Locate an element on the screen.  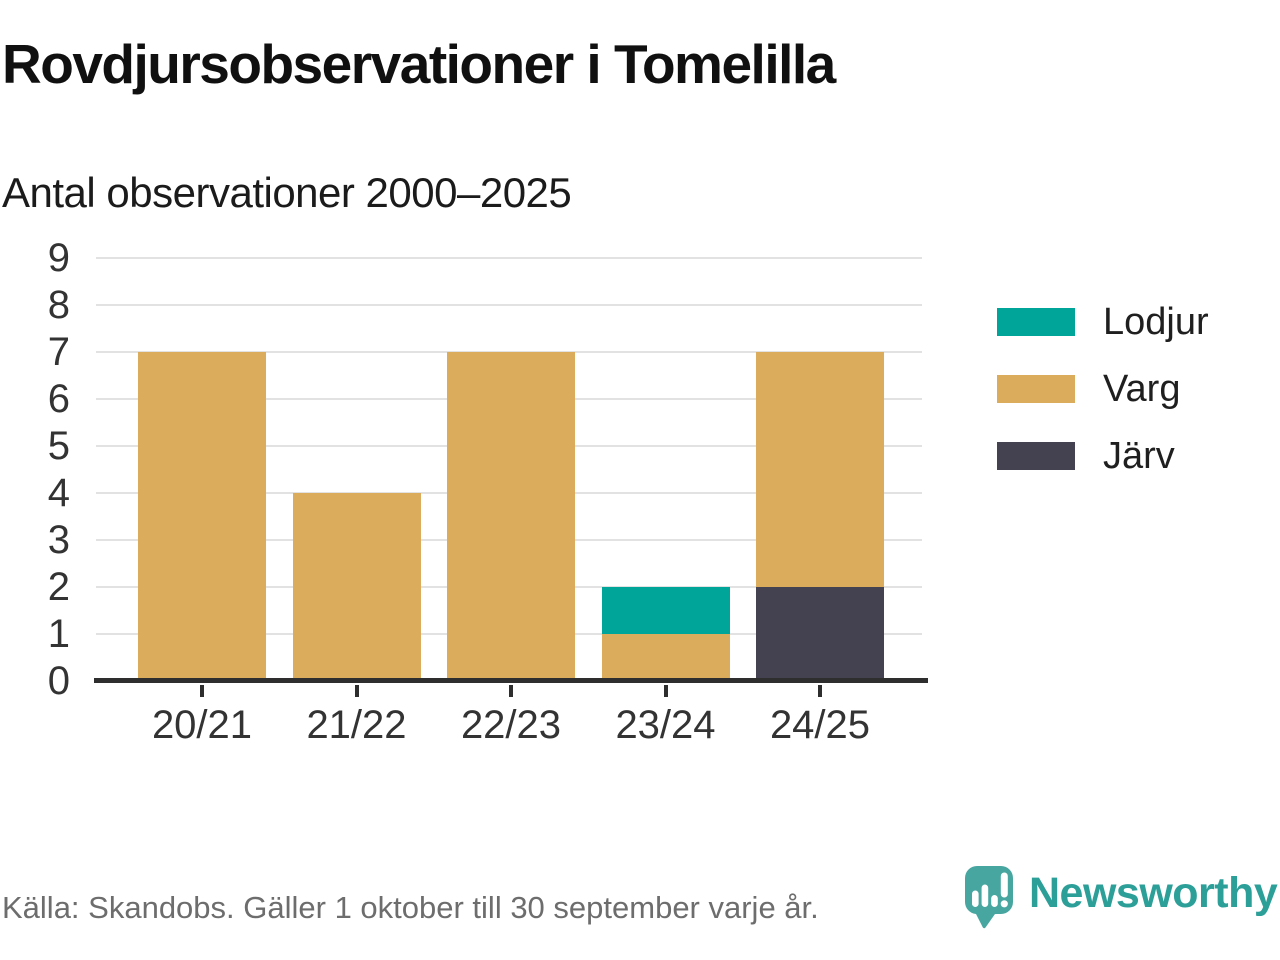
bar-24-25-järv is located at coordinates (820, 634).